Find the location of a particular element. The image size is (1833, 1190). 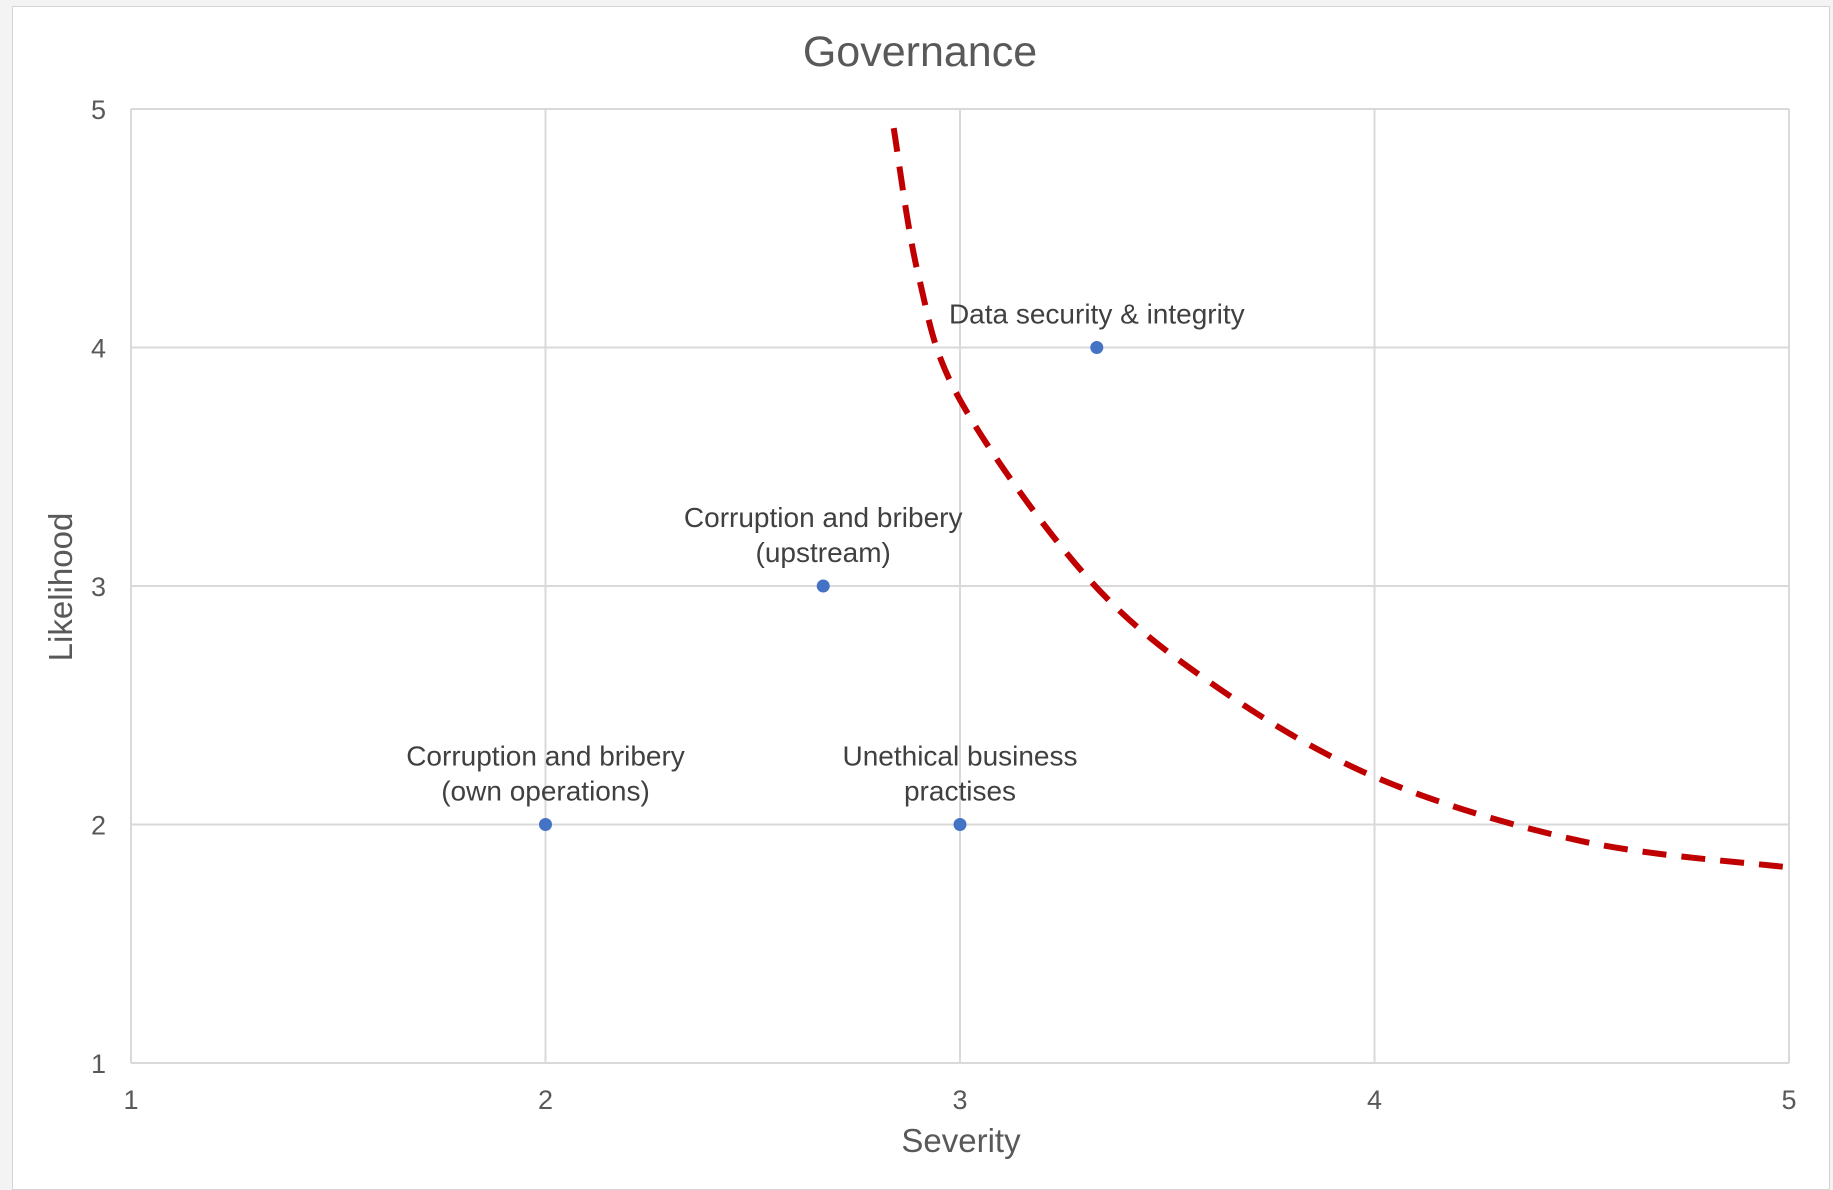

y-tick-label: 1 is located at coordinates (98, 1064).